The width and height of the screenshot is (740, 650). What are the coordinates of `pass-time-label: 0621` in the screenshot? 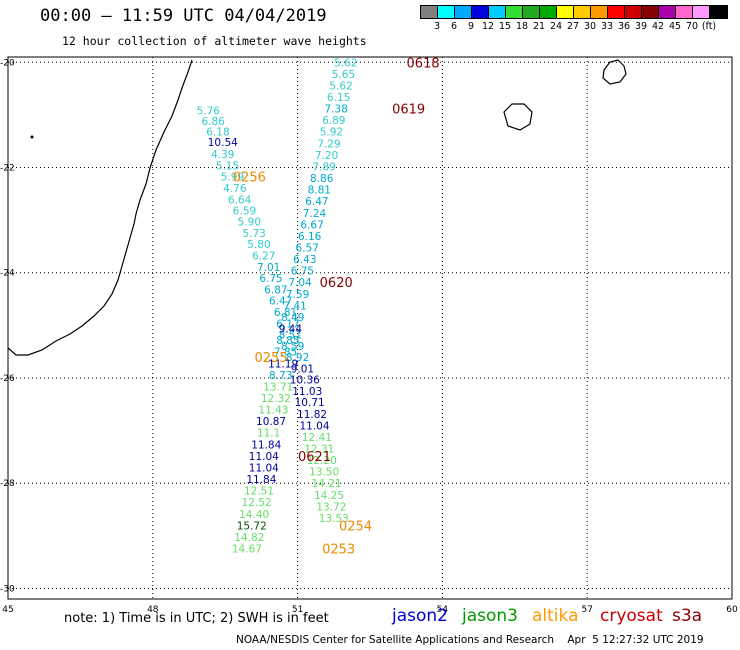 It's located at (314, 457).